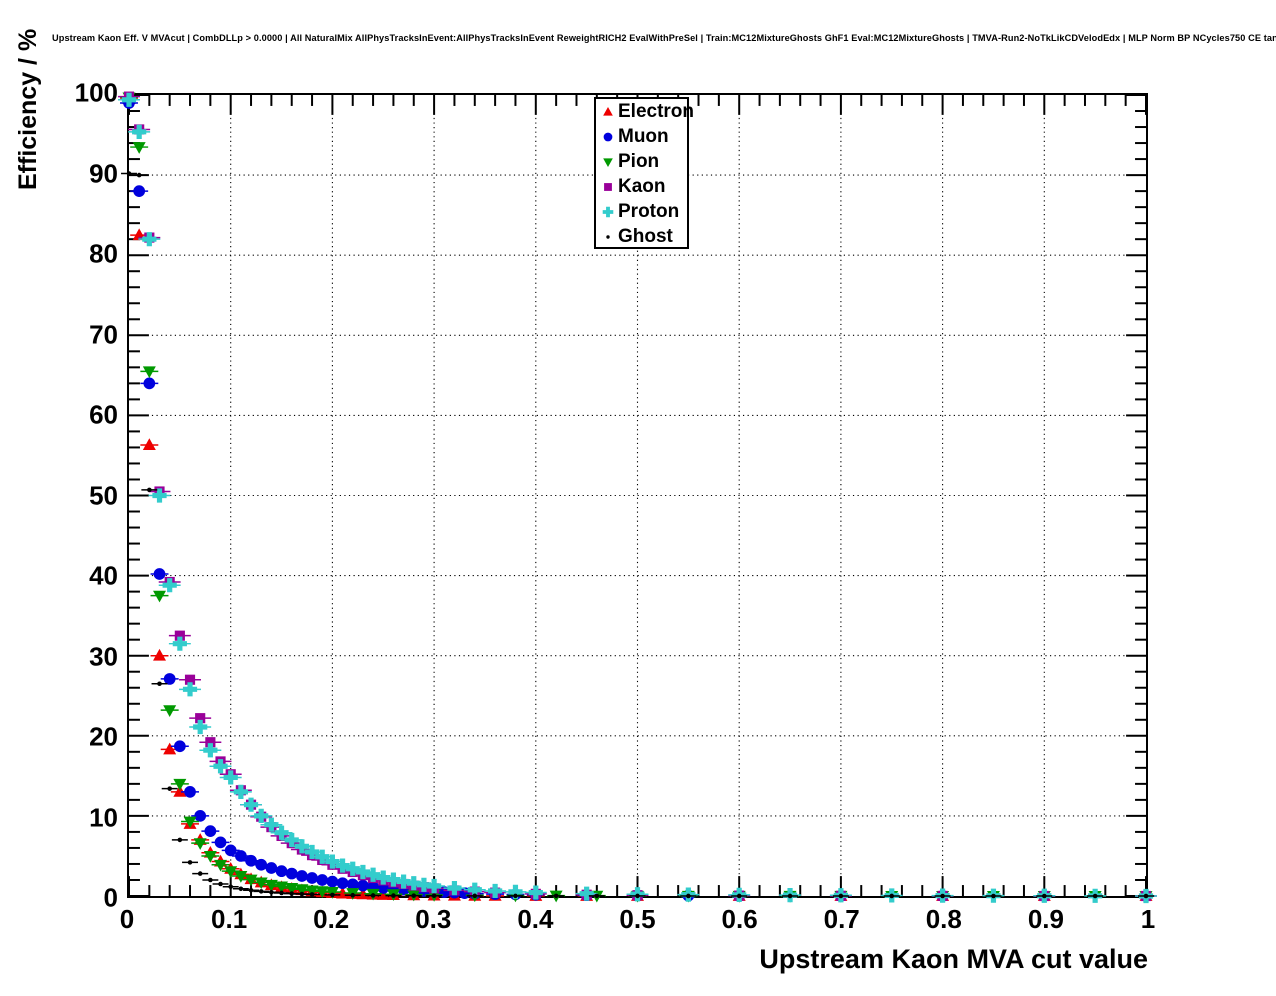  I want to click on legend-label: Pion, so click(639, 161).